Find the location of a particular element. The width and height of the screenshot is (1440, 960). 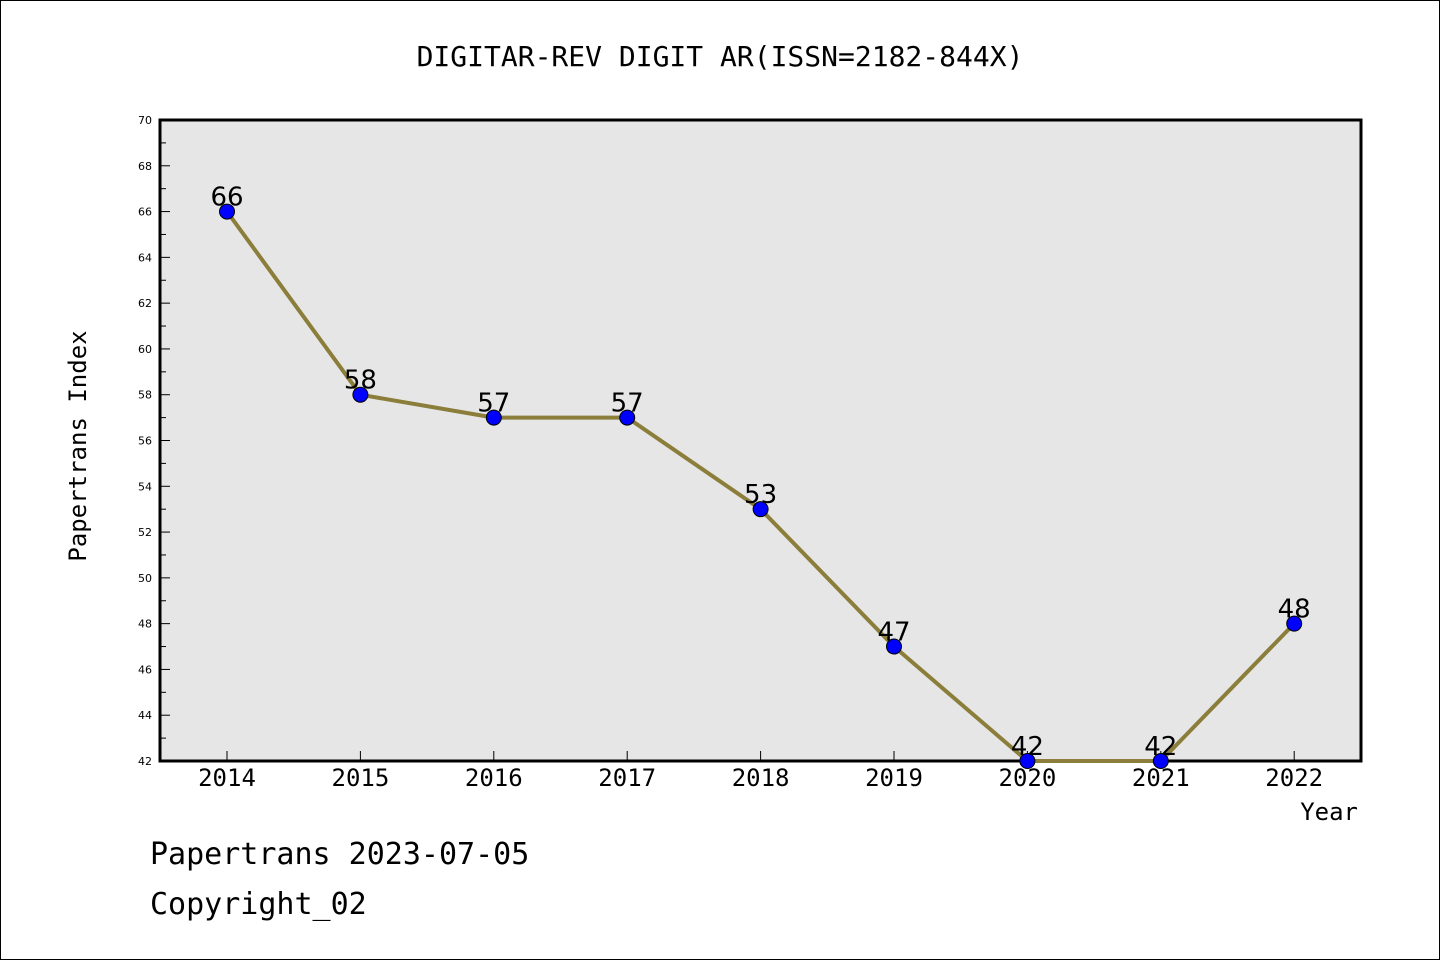

footer-date: Papertrans 2023-07-05 is located at coordinates (339, 854).